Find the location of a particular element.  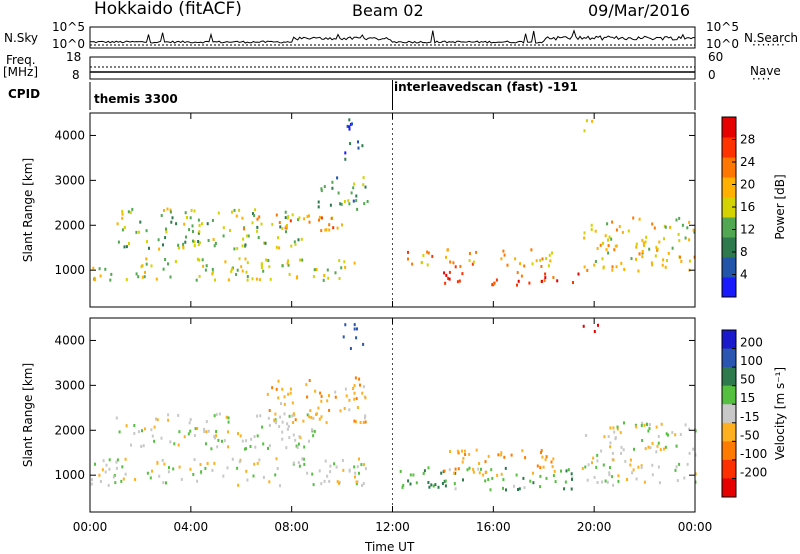

freq-left-top: 18 is located at coordinates (74, 57).